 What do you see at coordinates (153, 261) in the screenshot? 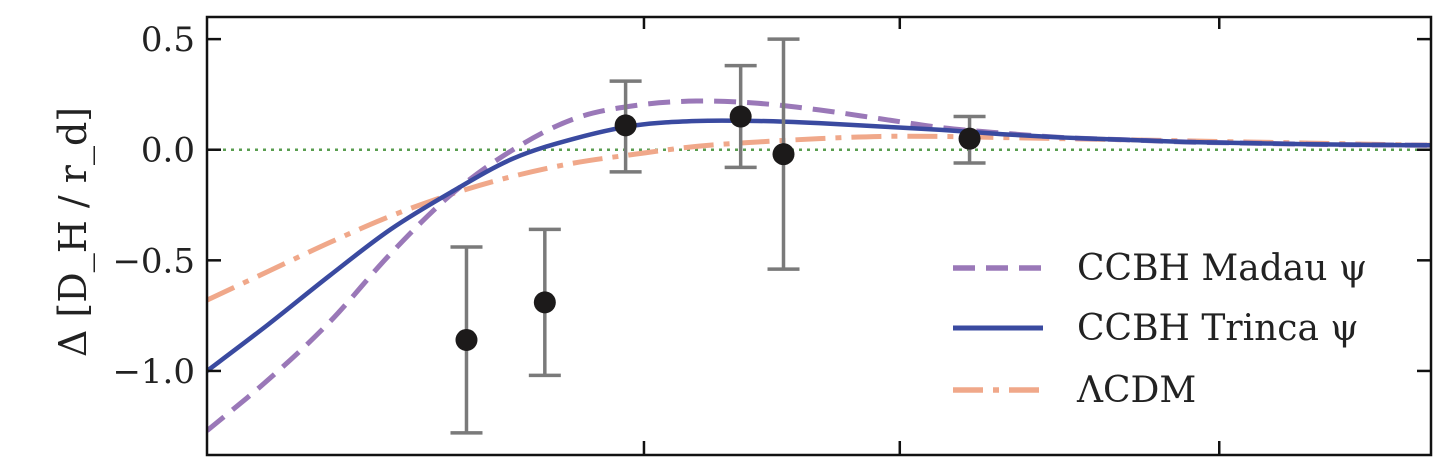
I see `y-tick-label: −0.5` at bounding box center [153, 261].